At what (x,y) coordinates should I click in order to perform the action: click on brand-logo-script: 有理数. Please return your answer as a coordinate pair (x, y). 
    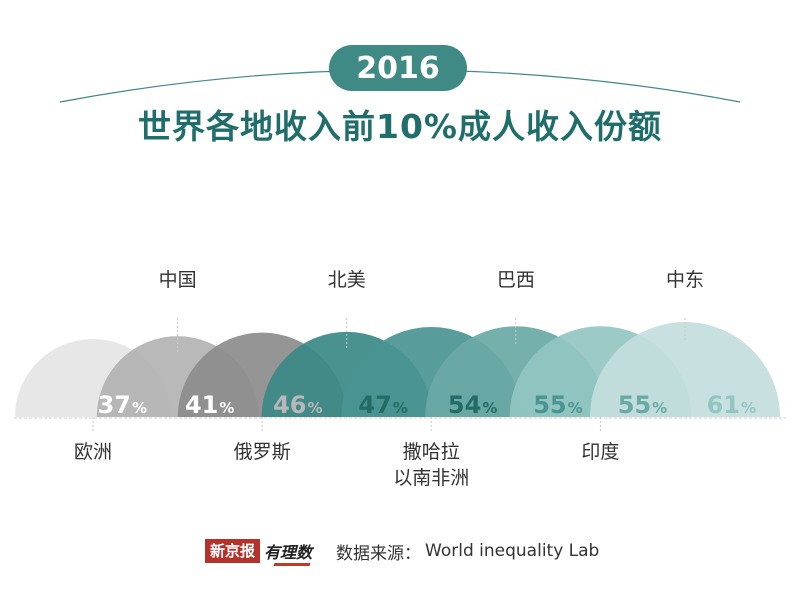
    Looking at the image, I should click on (288, 551).